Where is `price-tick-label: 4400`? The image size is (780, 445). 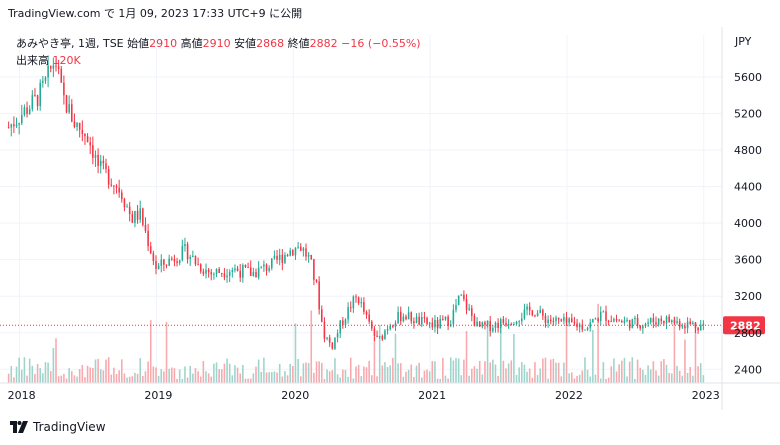 price-tick-label: 4400 is located at coordinates (748, 187).